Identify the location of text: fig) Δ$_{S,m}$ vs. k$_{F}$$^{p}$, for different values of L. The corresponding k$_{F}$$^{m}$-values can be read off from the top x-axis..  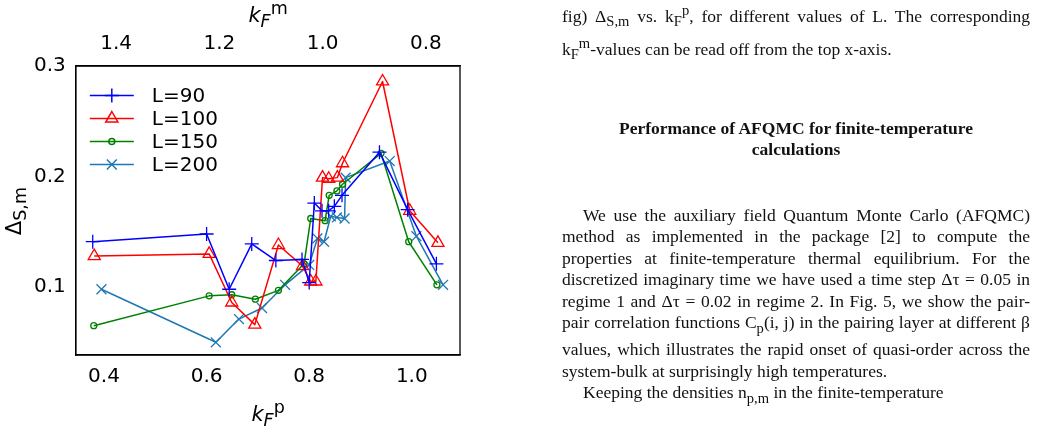
(796, 32).